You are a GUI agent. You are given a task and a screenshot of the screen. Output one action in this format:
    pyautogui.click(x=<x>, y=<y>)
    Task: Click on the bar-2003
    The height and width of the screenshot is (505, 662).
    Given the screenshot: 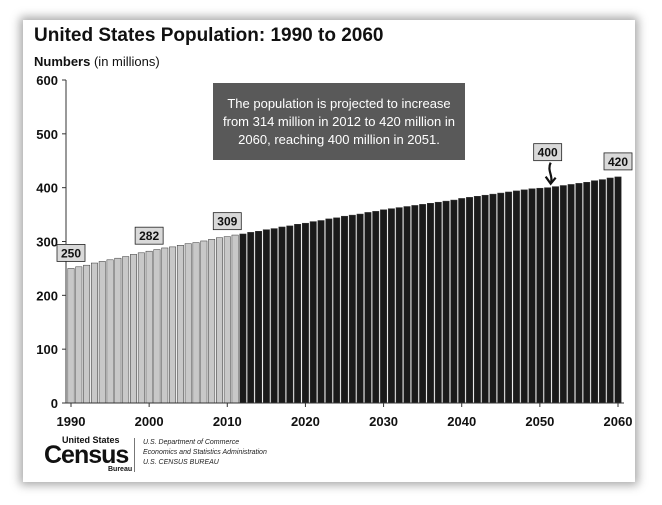 What is the action you would take?
    pyautogui.click(x=173, y=325)
    